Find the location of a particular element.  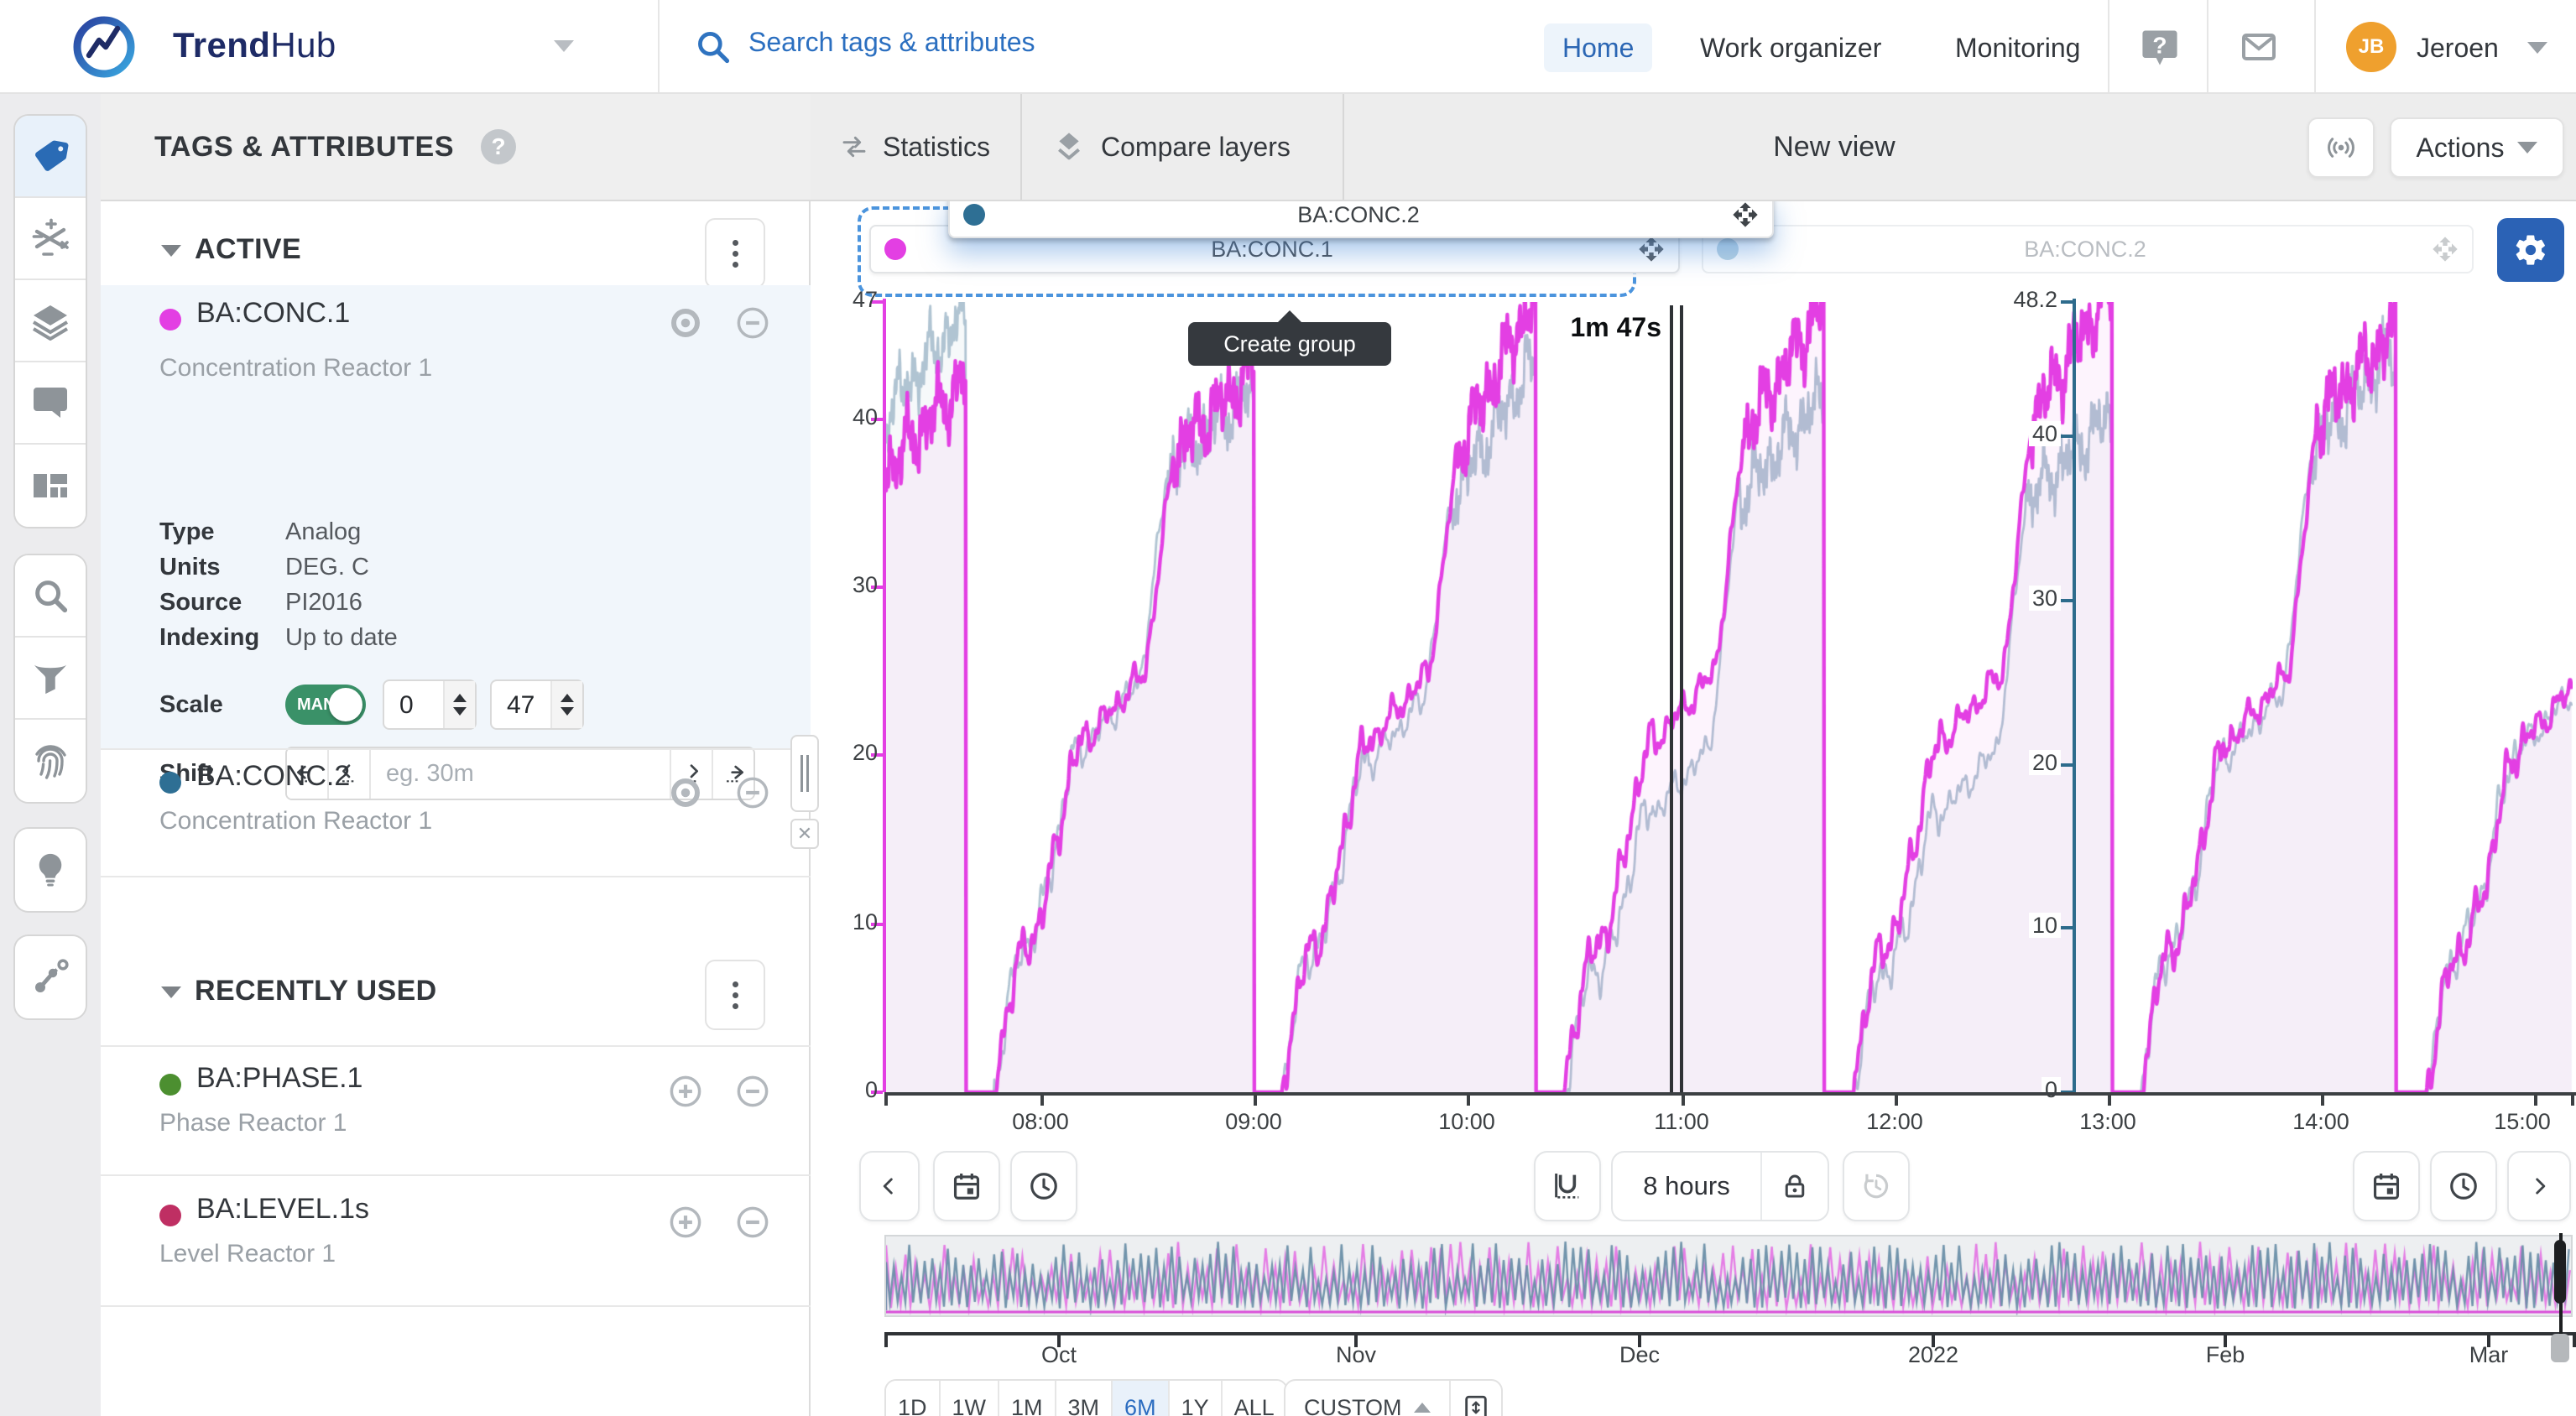

recent-section-menu-button is located at coordinates (735, 995).